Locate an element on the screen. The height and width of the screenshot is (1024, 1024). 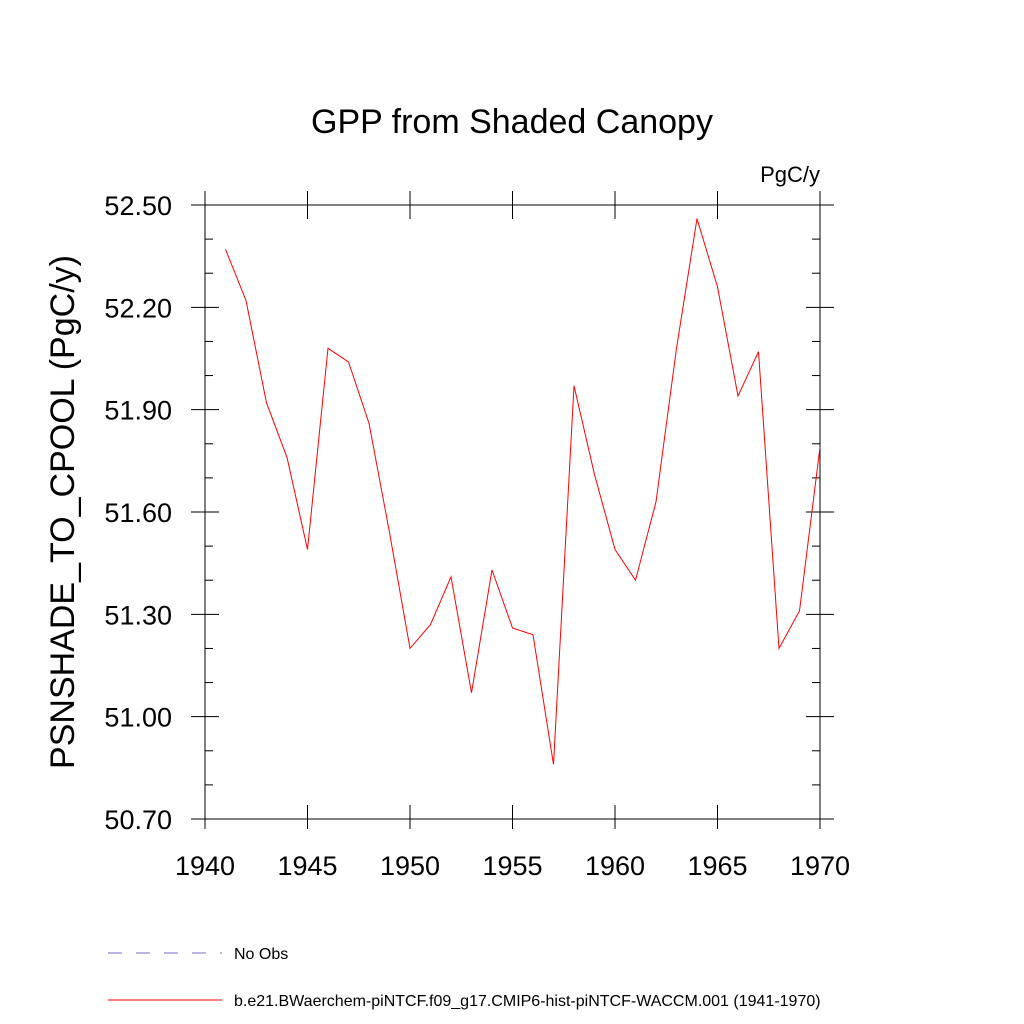
chart-title: GPP from Shaded Canopy is located at coordinates (512, 122).